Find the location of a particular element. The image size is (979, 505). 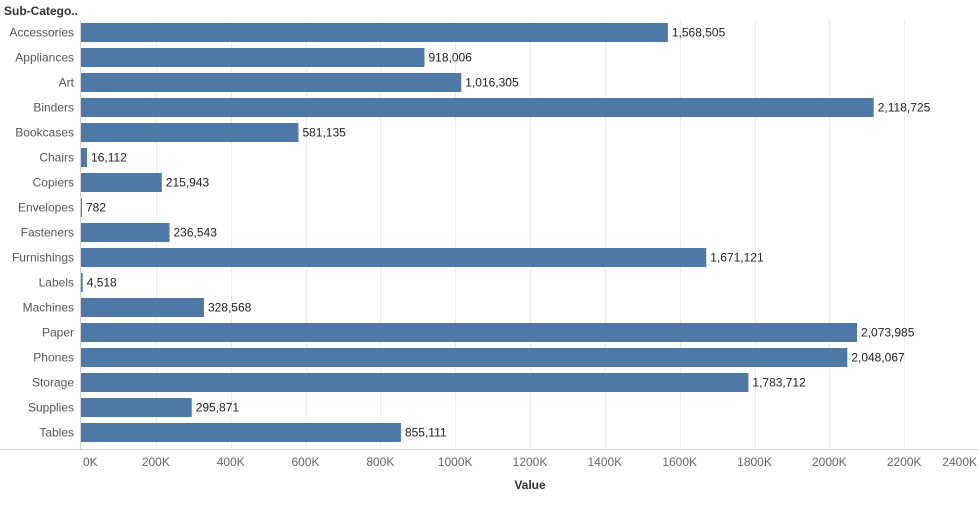

value-label: 328,568 is located at coordinates (230, 308).